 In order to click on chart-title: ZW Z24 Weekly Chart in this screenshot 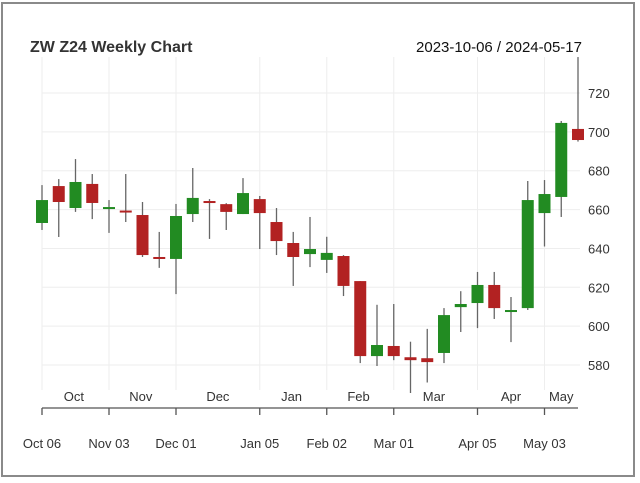, I will do `click(111, 47)`.